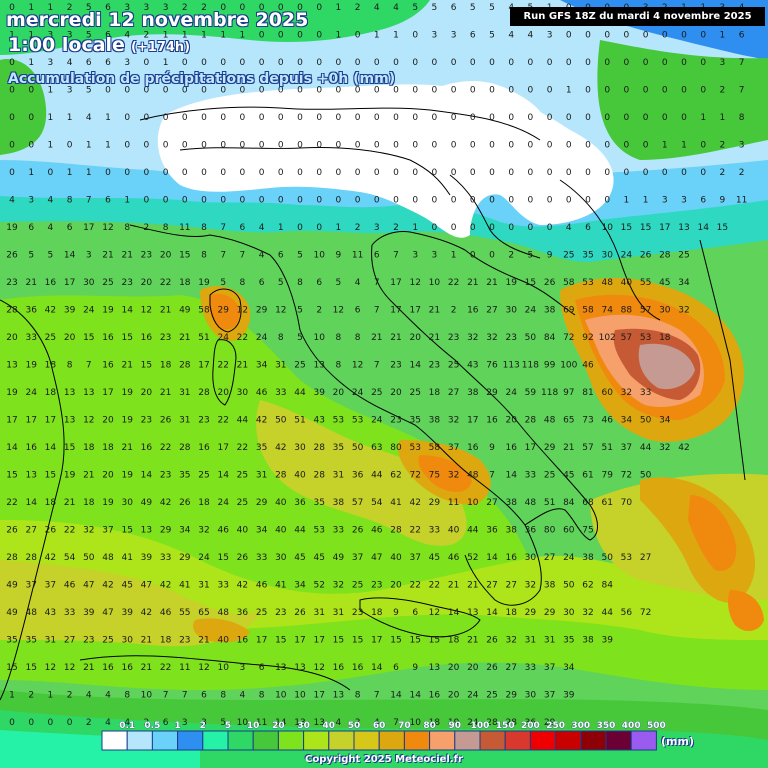 Image resolution: width=768 pixels, height=768 pixels. What do you see at coordinates (588, 366) in the screenshot?
I see `grid-value: 46` at bounding box center [588, 366].